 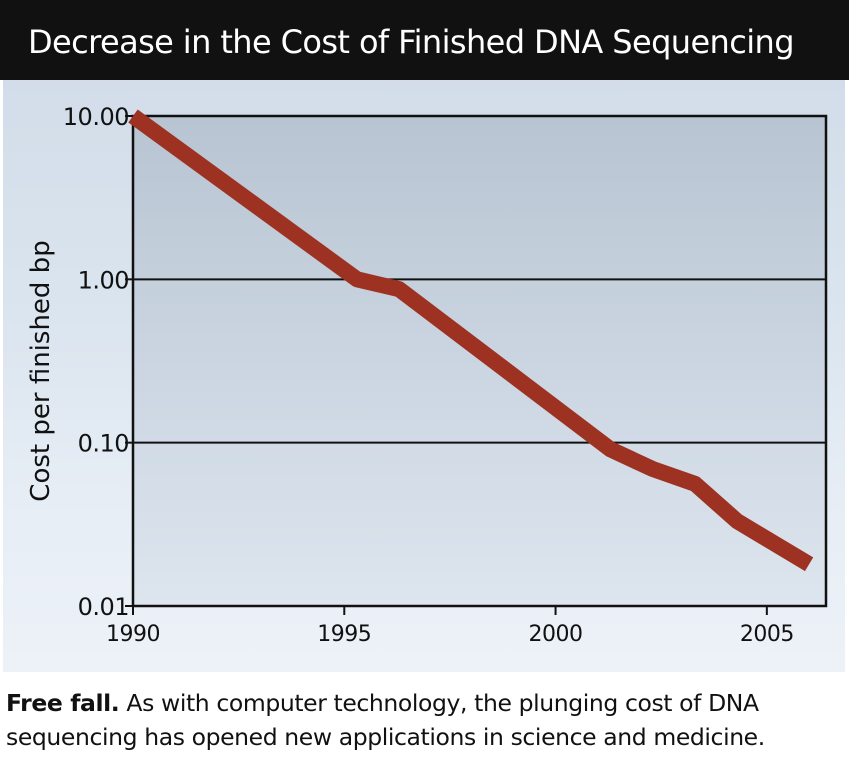 I want to click on y-tick-label: 10.00, so click(x=96, y=117).